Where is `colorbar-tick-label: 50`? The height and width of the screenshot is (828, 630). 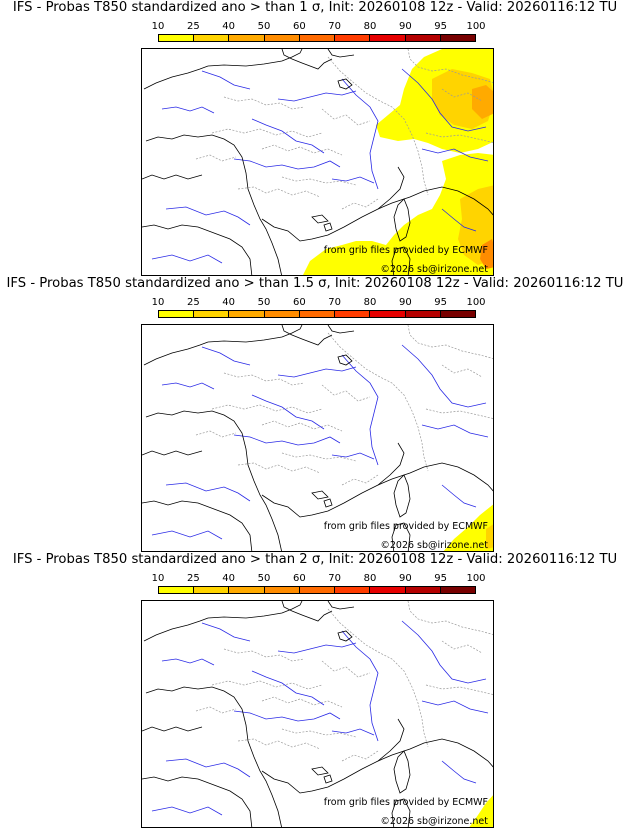 colorbar-tick-label: 50 is located at coordinates (264, 26).